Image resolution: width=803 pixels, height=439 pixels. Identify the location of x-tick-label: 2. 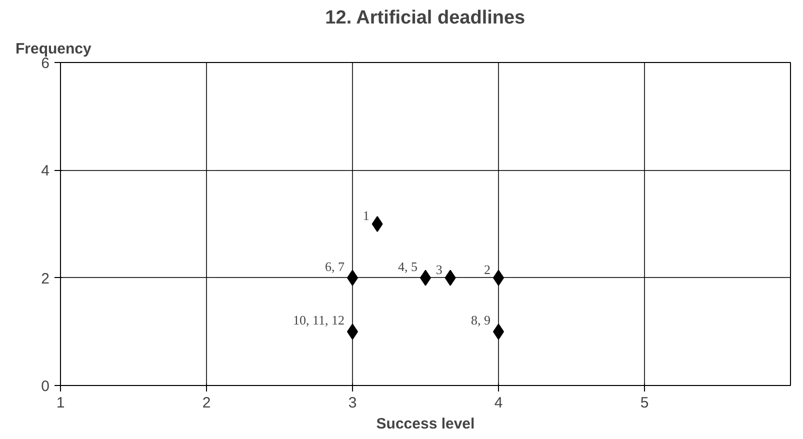
(206, 403).